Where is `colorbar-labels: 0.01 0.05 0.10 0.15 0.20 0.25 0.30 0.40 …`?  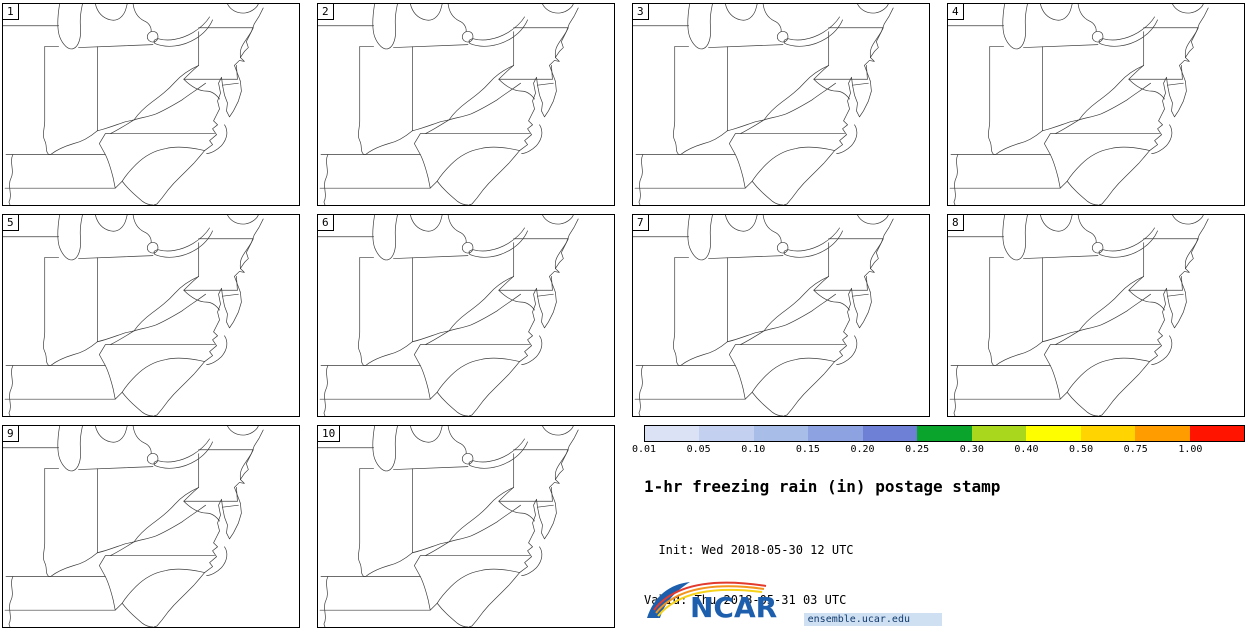 colorbar-labels: 0.01 0.05 0.10 0.15 0.20 0.25 0.30 0.40 … is located at coordinates (938, 451).